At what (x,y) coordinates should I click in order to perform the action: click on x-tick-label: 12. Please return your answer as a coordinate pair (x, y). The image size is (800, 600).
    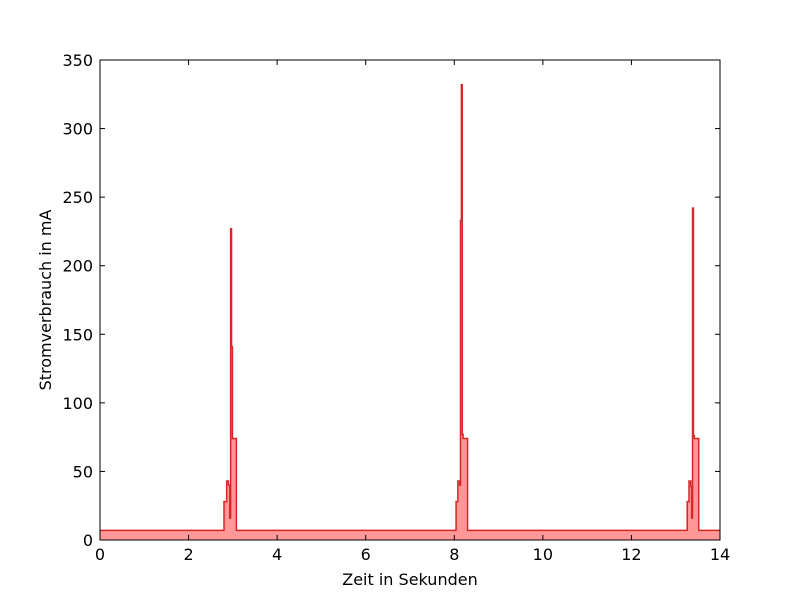
    Looking at the image, I should click on (631, 554).